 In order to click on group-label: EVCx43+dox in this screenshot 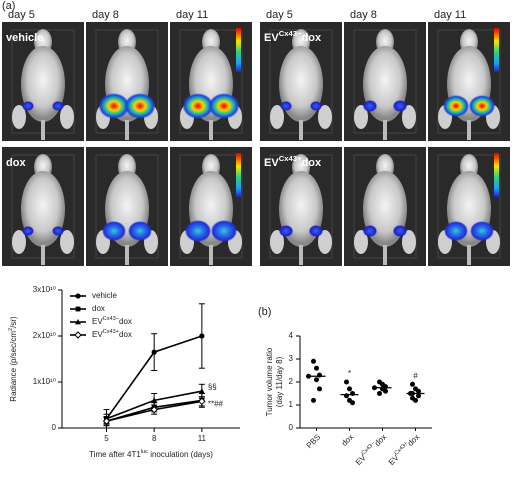, I will do `click(293, 161)`.